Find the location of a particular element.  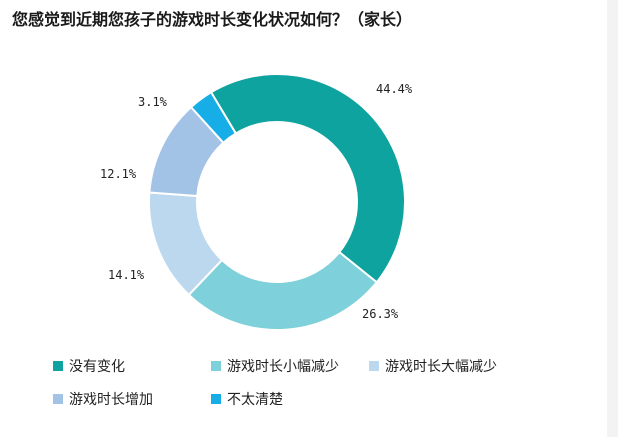

legend-label: 不太清楚 is located at coordinates (255, 400).